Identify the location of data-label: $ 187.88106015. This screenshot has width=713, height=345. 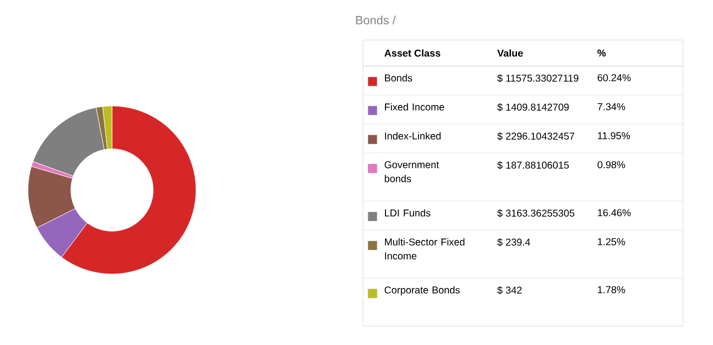
(533, 165).